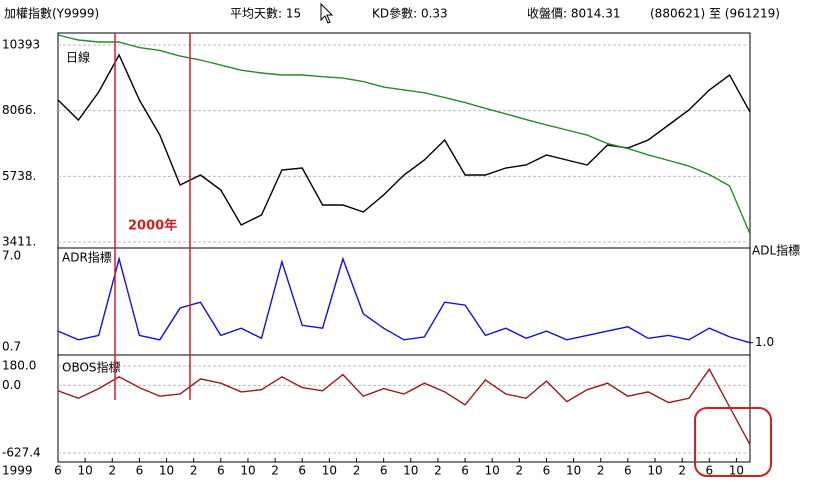 The height and width of the screenshot is (482, 814). What do you see at coordinates (152, 226) in the screenshot?
I see `annotation: 2000年` at bounding box center [152, 226].